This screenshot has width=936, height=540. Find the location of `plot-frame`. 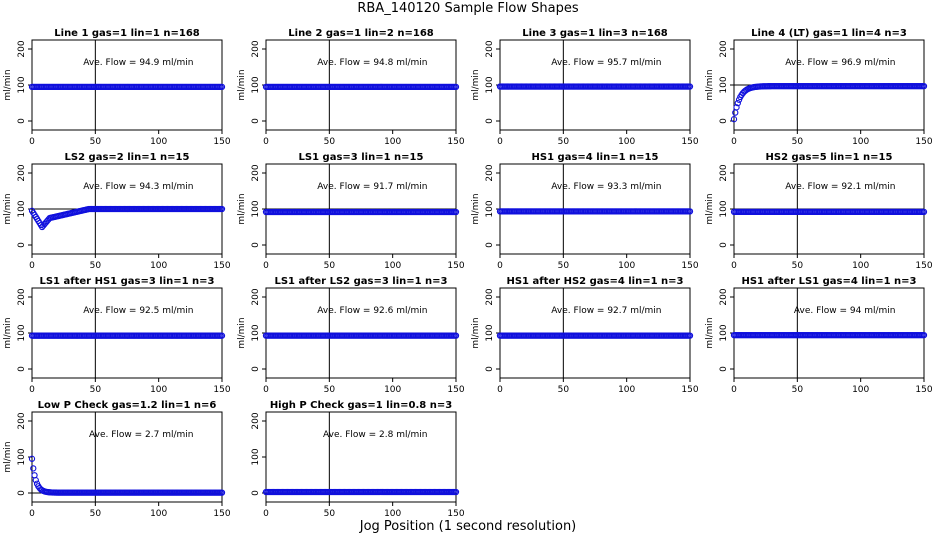

plot-frame is located at coordinates (127, 457).